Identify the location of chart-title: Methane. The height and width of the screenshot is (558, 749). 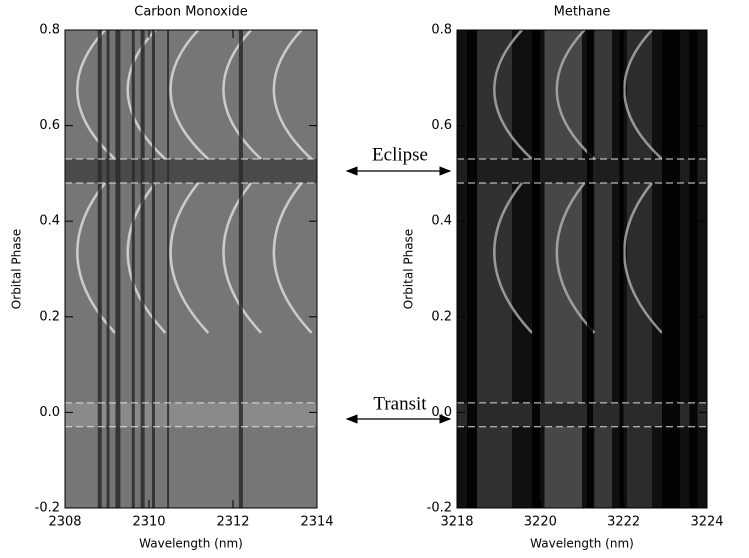
(582, 12).